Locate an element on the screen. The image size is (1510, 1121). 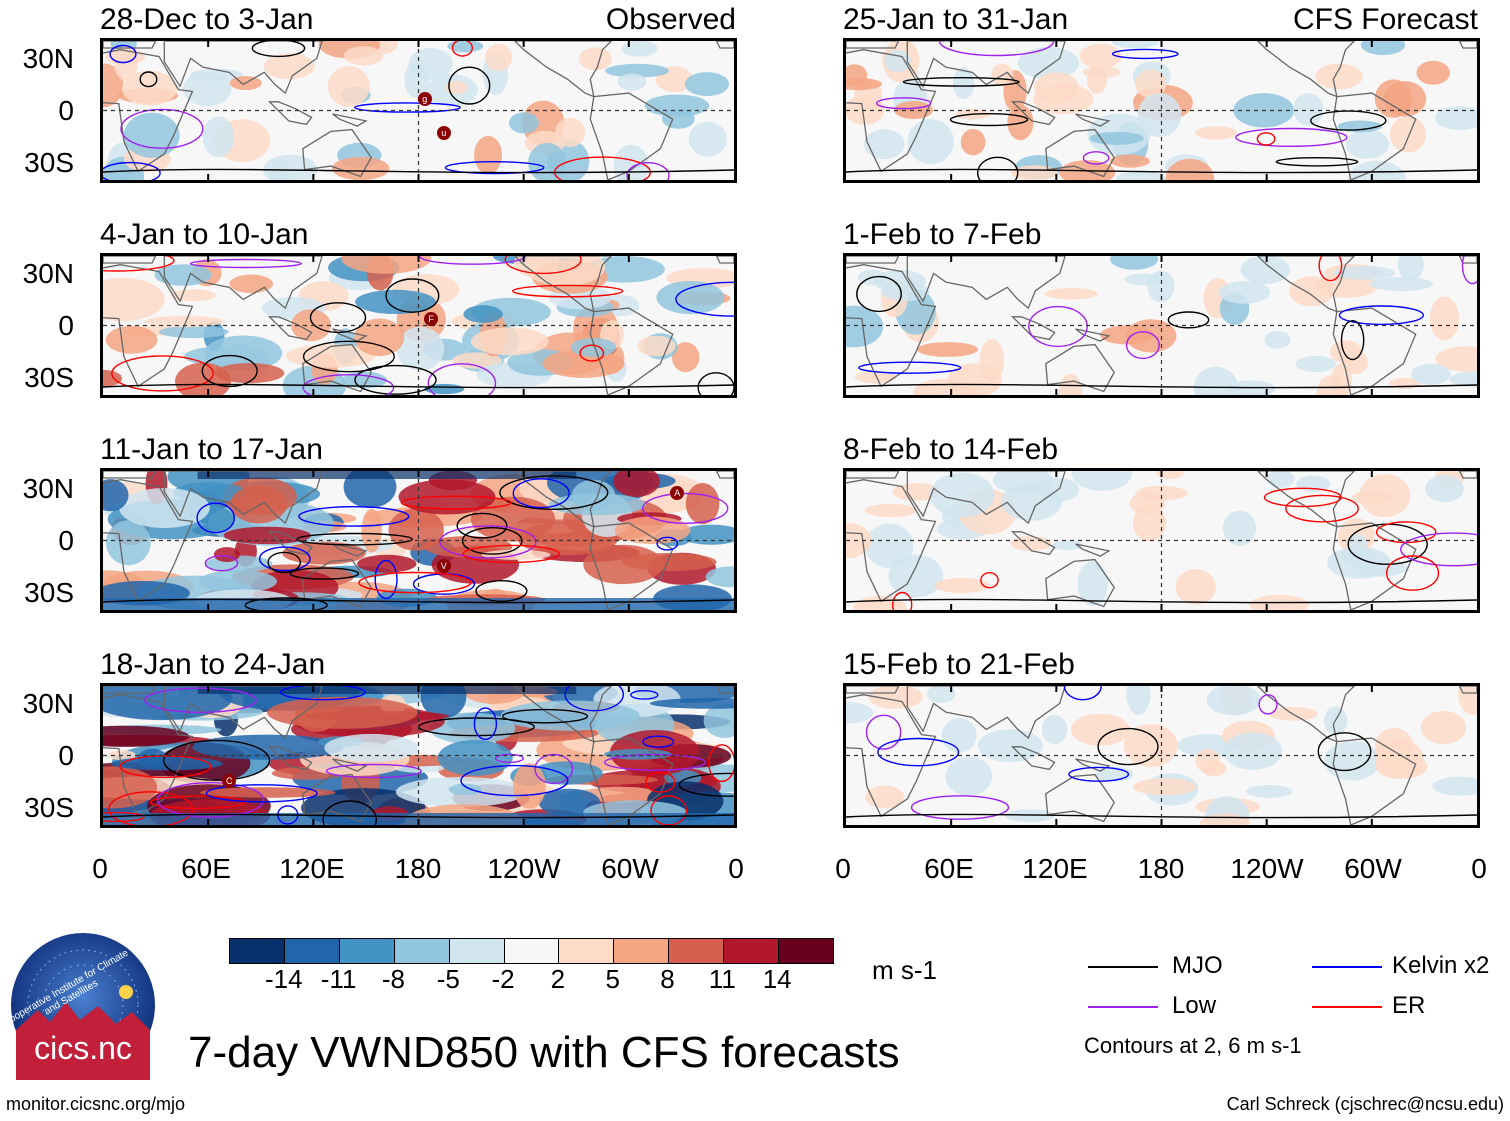
colorbar-tick-label: -11 is located at coordinates (338, 979).